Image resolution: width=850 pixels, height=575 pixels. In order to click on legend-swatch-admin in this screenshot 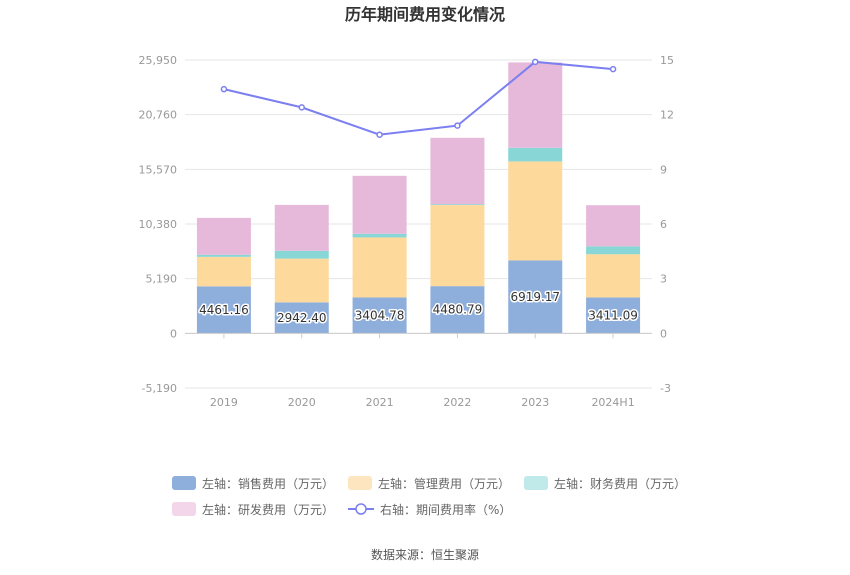, I will do `click(360, 483)`.